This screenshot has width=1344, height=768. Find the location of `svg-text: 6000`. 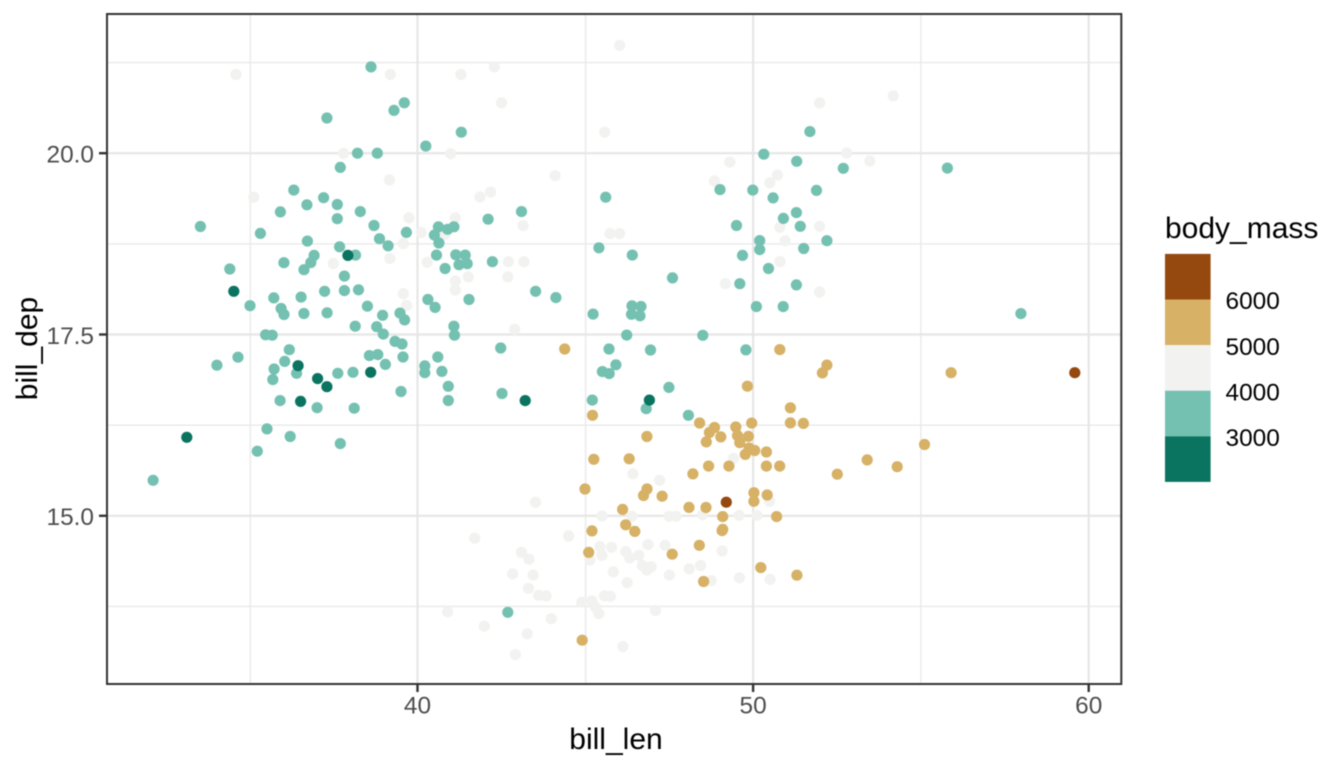

svg-text: 6000 is located at coordinates (1253, 301).